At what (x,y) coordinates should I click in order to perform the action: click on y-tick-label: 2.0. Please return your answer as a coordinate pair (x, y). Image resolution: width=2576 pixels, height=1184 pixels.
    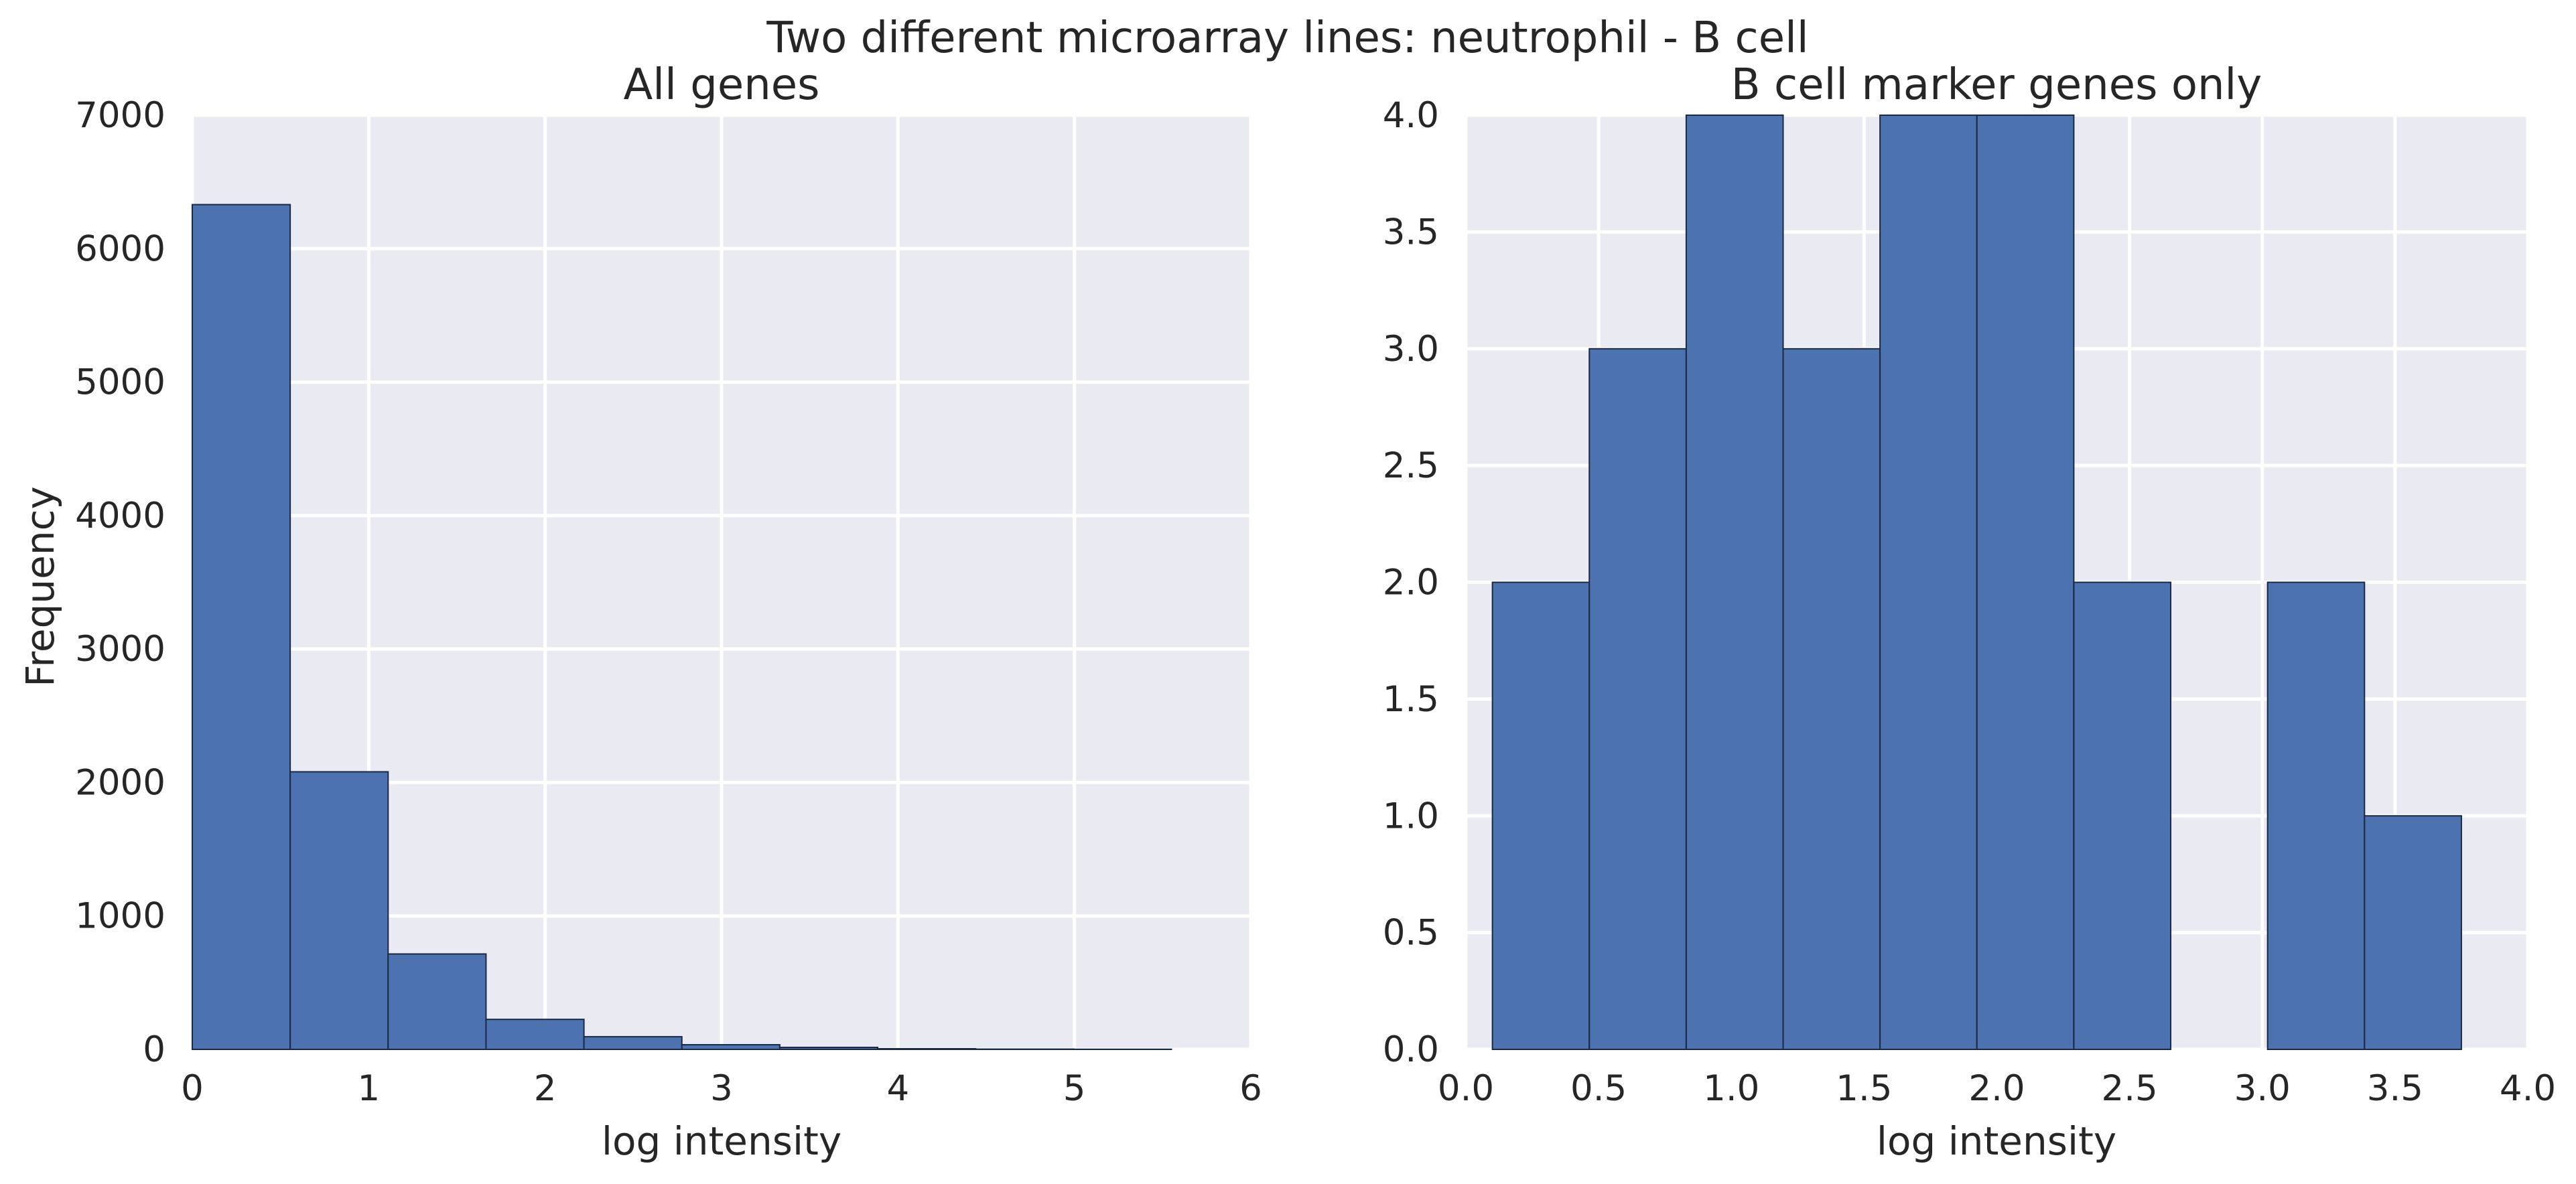
    Looking at the image, I should click on (1411, 583).